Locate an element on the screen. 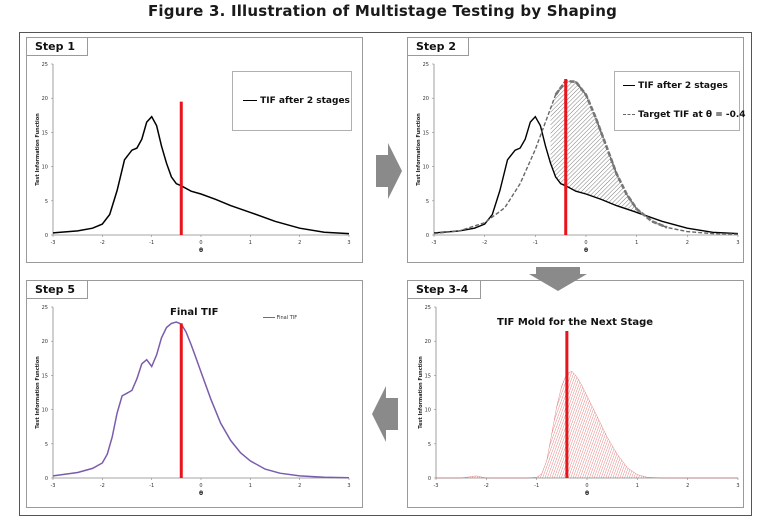 This screenshot has width=765, height=524. series-line-final is located at coordinates (201, 400).